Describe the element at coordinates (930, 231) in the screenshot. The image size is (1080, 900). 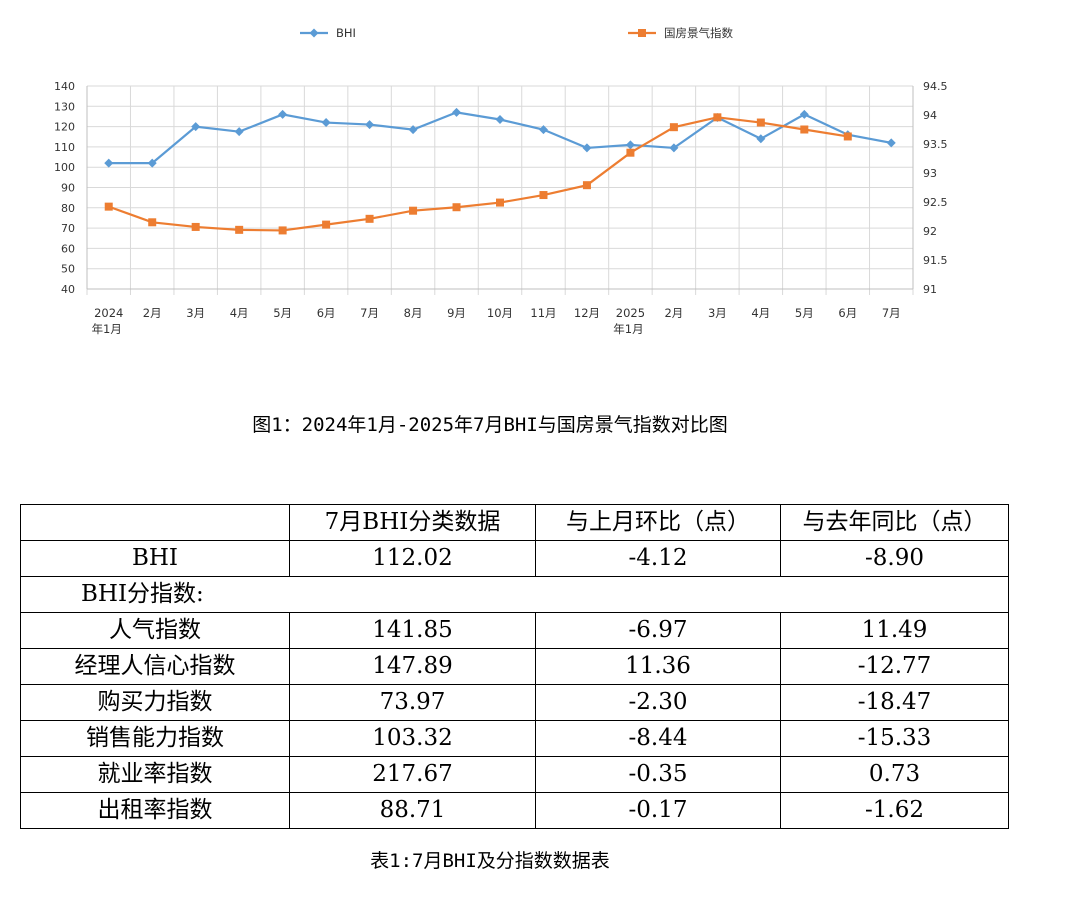
I see `y-right-tick-label: 92` at that location.